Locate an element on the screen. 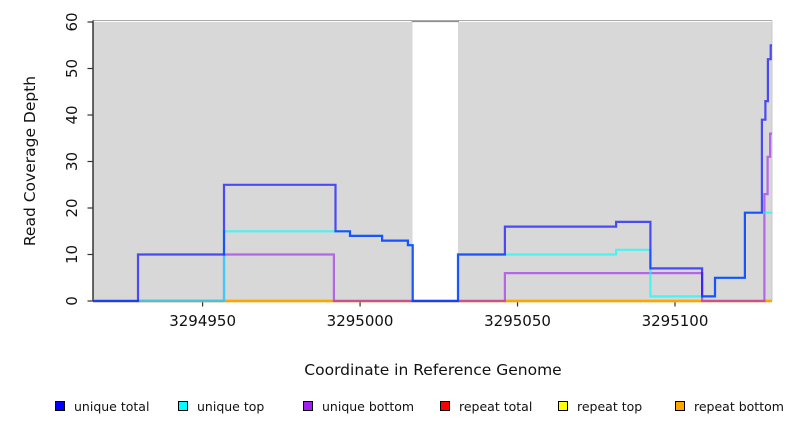 Image resolution: width=792 pixels, height=432 pixels. legend-entry-unique-bottom: unique bottom is located at coordinates (358, 406).